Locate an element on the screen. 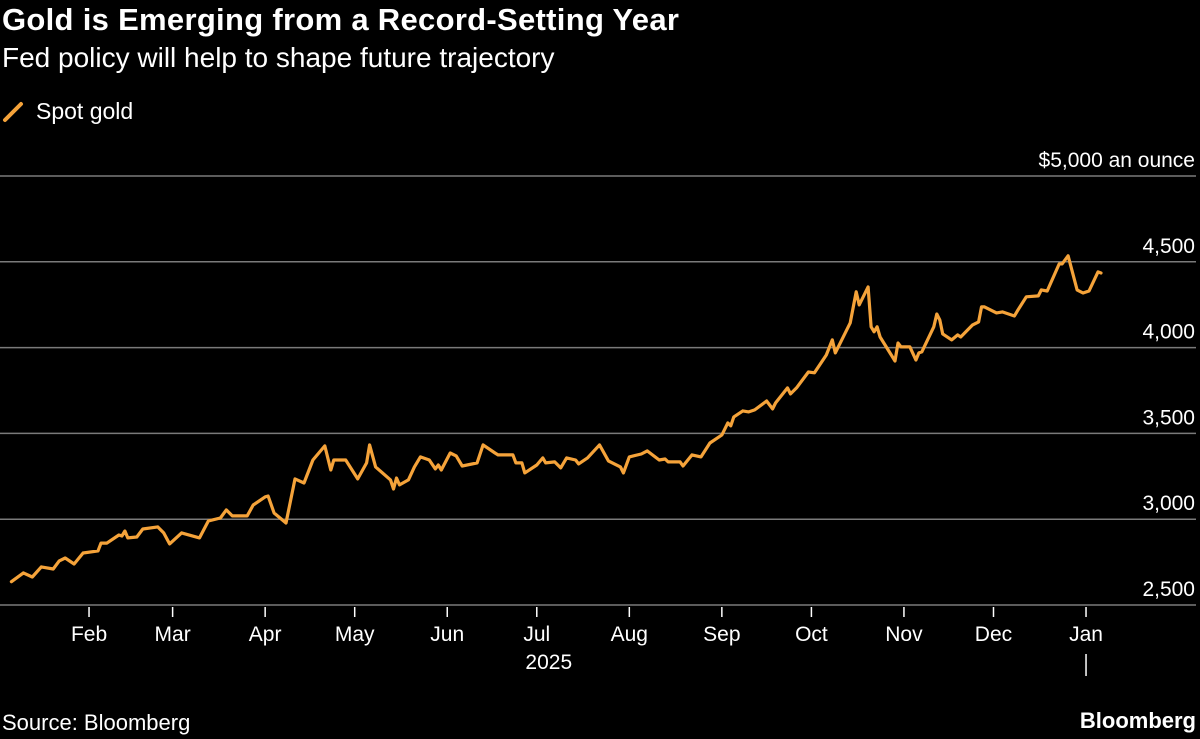 The width and height of the screenshot is (1200, 739). x-tick-label: Aug is located at coordinates (629, 634).